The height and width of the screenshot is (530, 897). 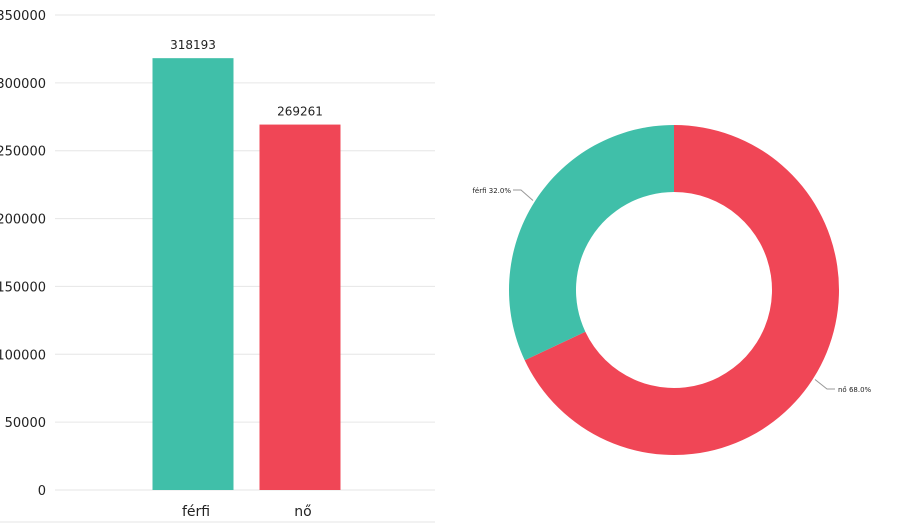 I want to click on x-tick-label: nő, so click(x=302, y=512).